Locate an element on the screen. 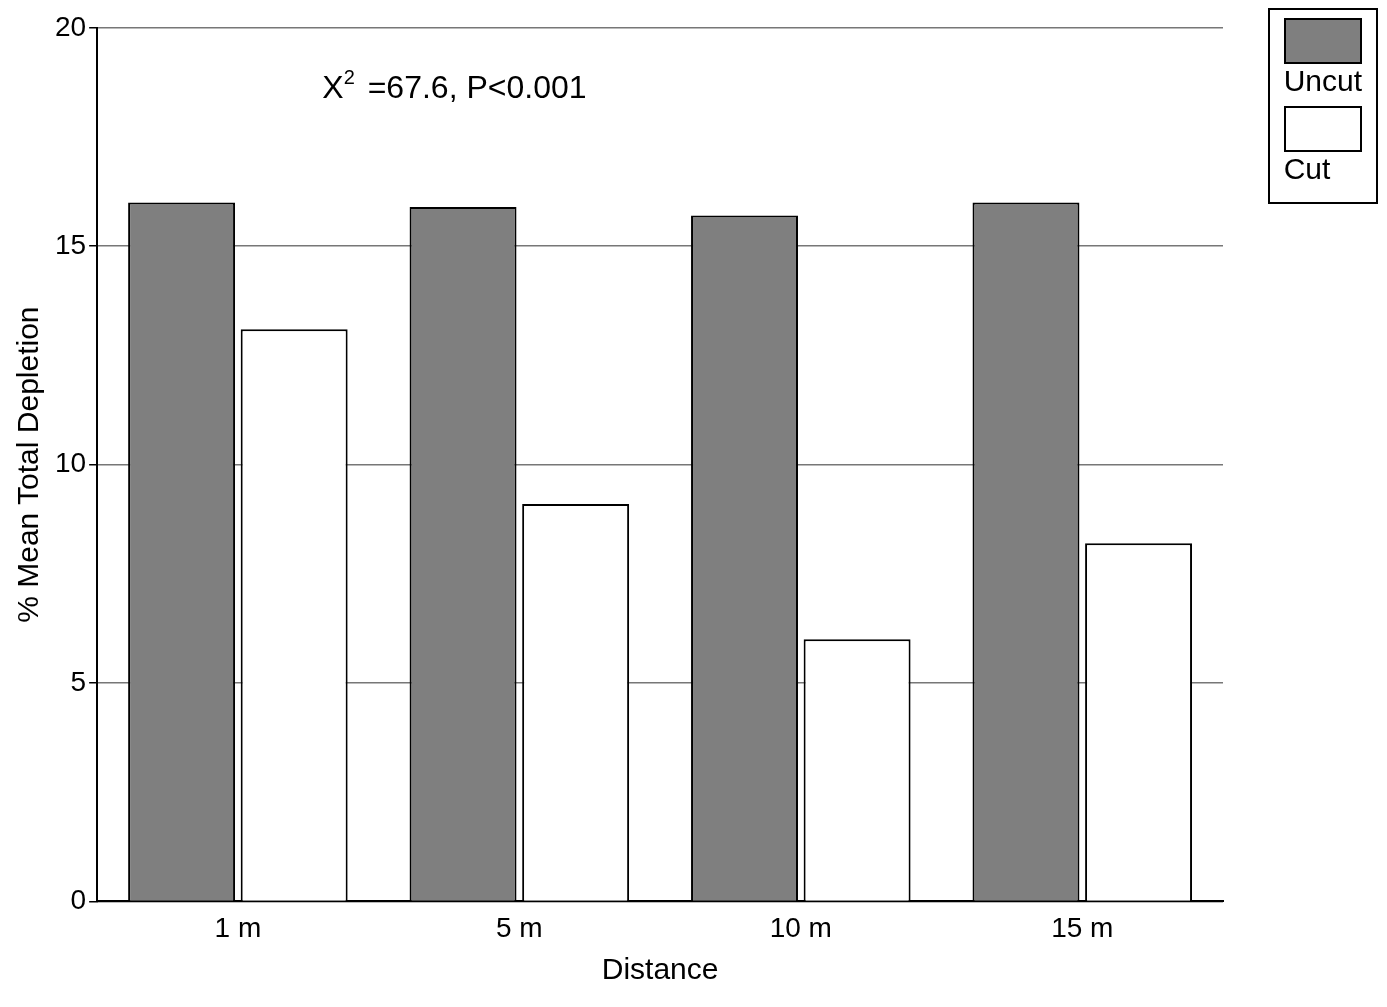 The width and height of the screenshot is (1387, 1007). x-tick-label: 15 m is located at coordinates (1082, 927).